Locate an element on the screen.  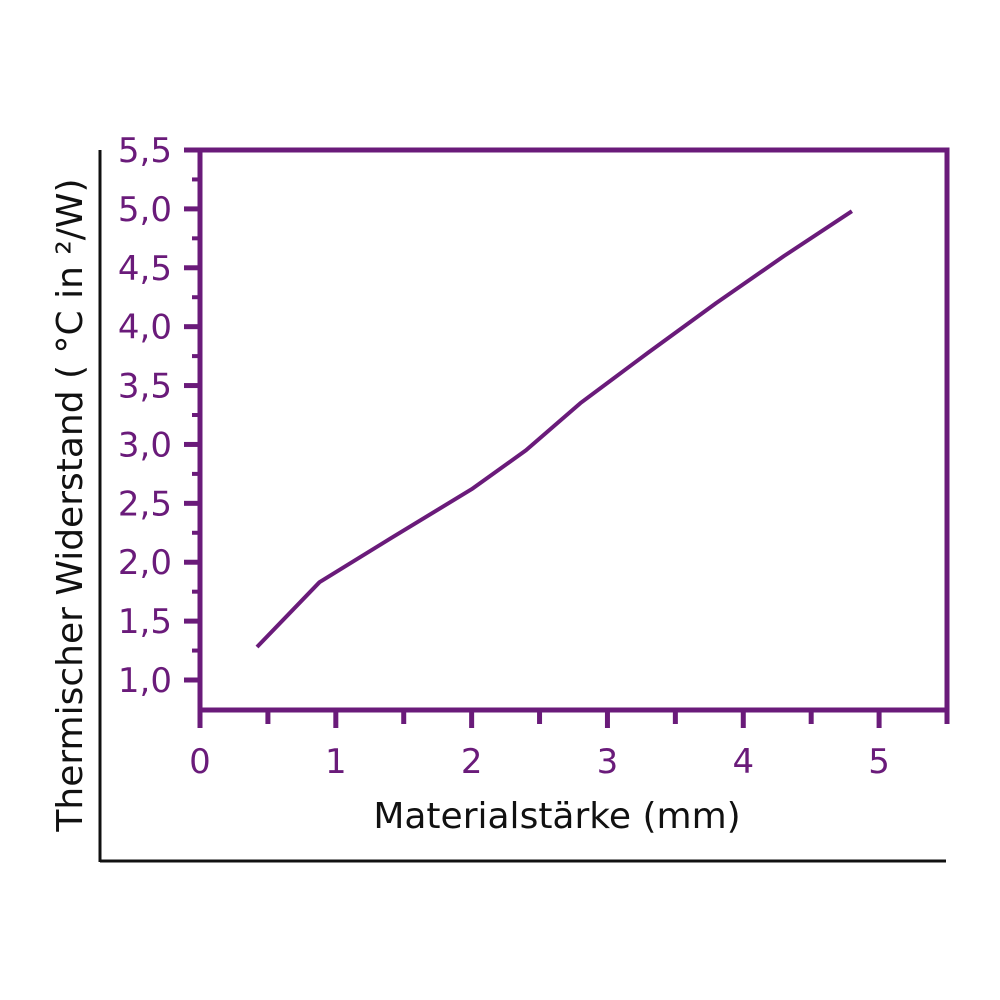
y-tick-label-6: 4,0 is located at coordinates (145, 328).